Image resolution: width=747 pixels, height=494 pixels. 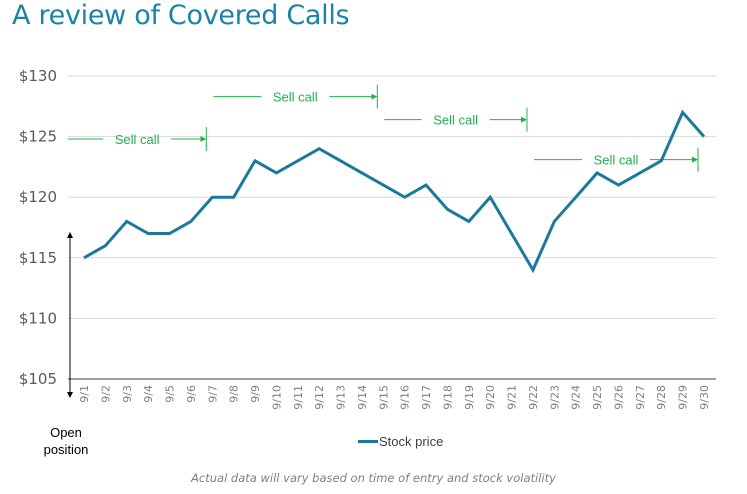 I want to click on y-tick-label: $105, so click(x=38, y=379).